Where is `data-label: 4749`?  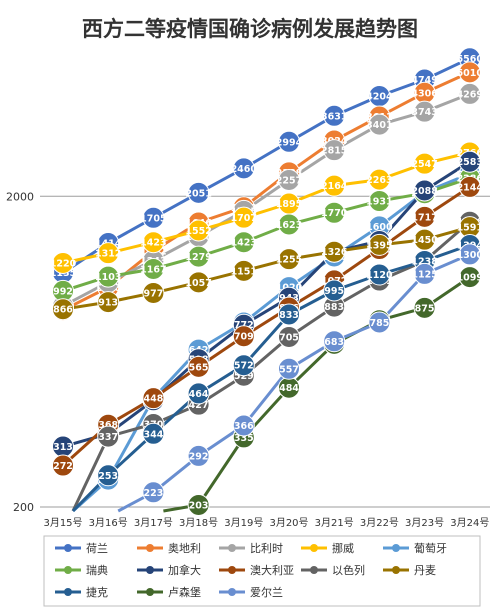 data-label: 4749 is located at coordinates (424, 80).